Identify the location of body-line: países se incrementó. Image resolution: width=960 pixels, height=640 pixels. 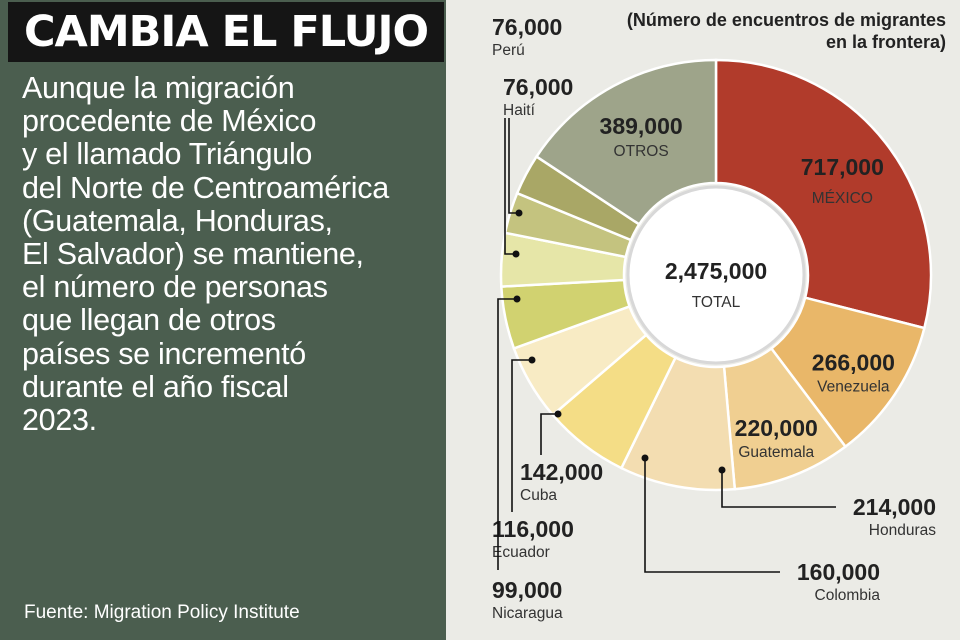
(164, 353).